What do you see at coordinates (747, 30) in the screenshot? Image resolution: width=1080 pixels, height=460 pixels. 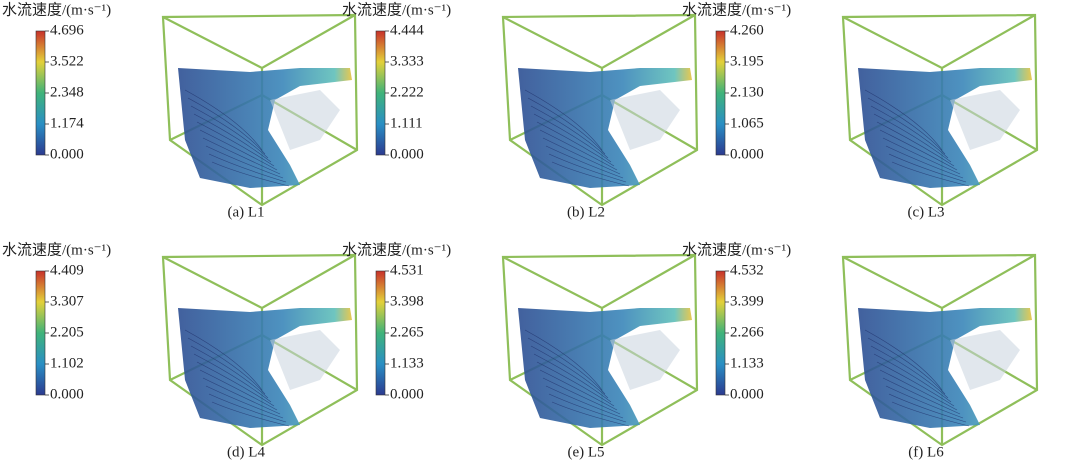 I see `colorbar-tick-label: 4.260` at bounding box center [747, 30].